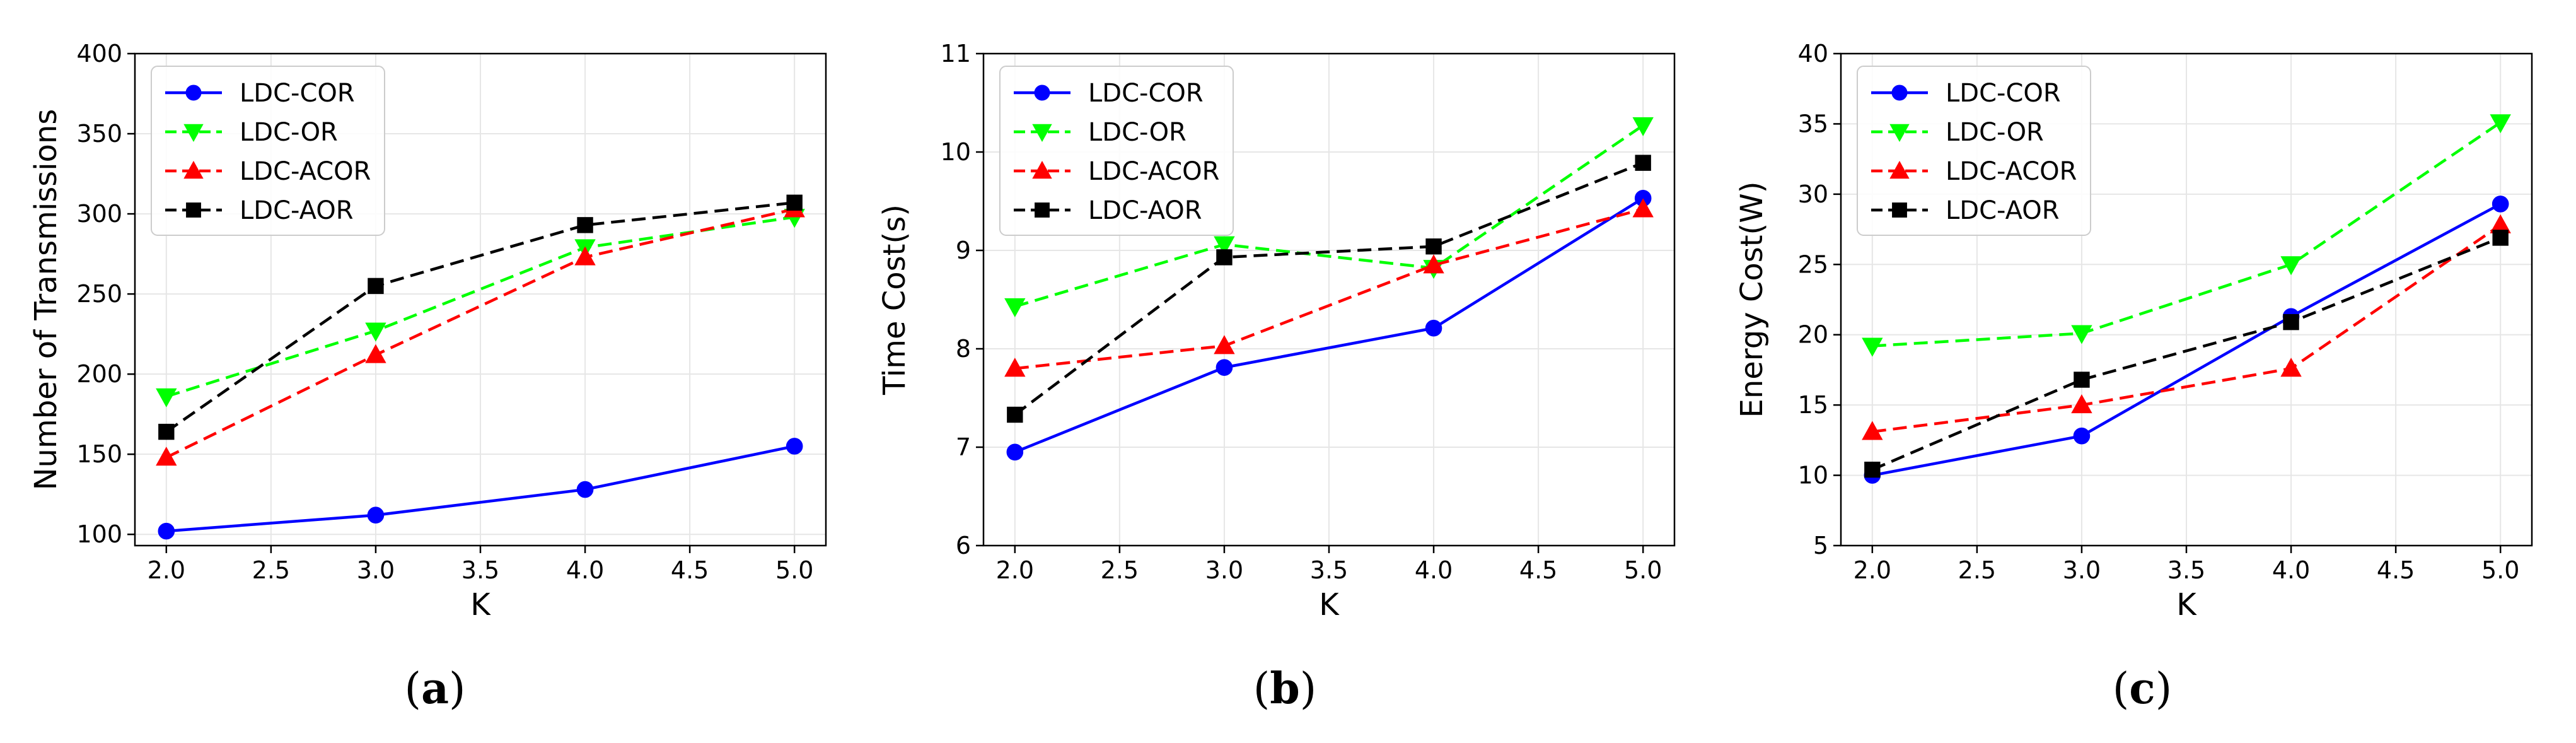 The height and width of the screenshot is (743, 2576). Describe the element at coordinates (1752, 300) in the screenshot. I see `y-axis-label: Energy Cost(W)` at that location.